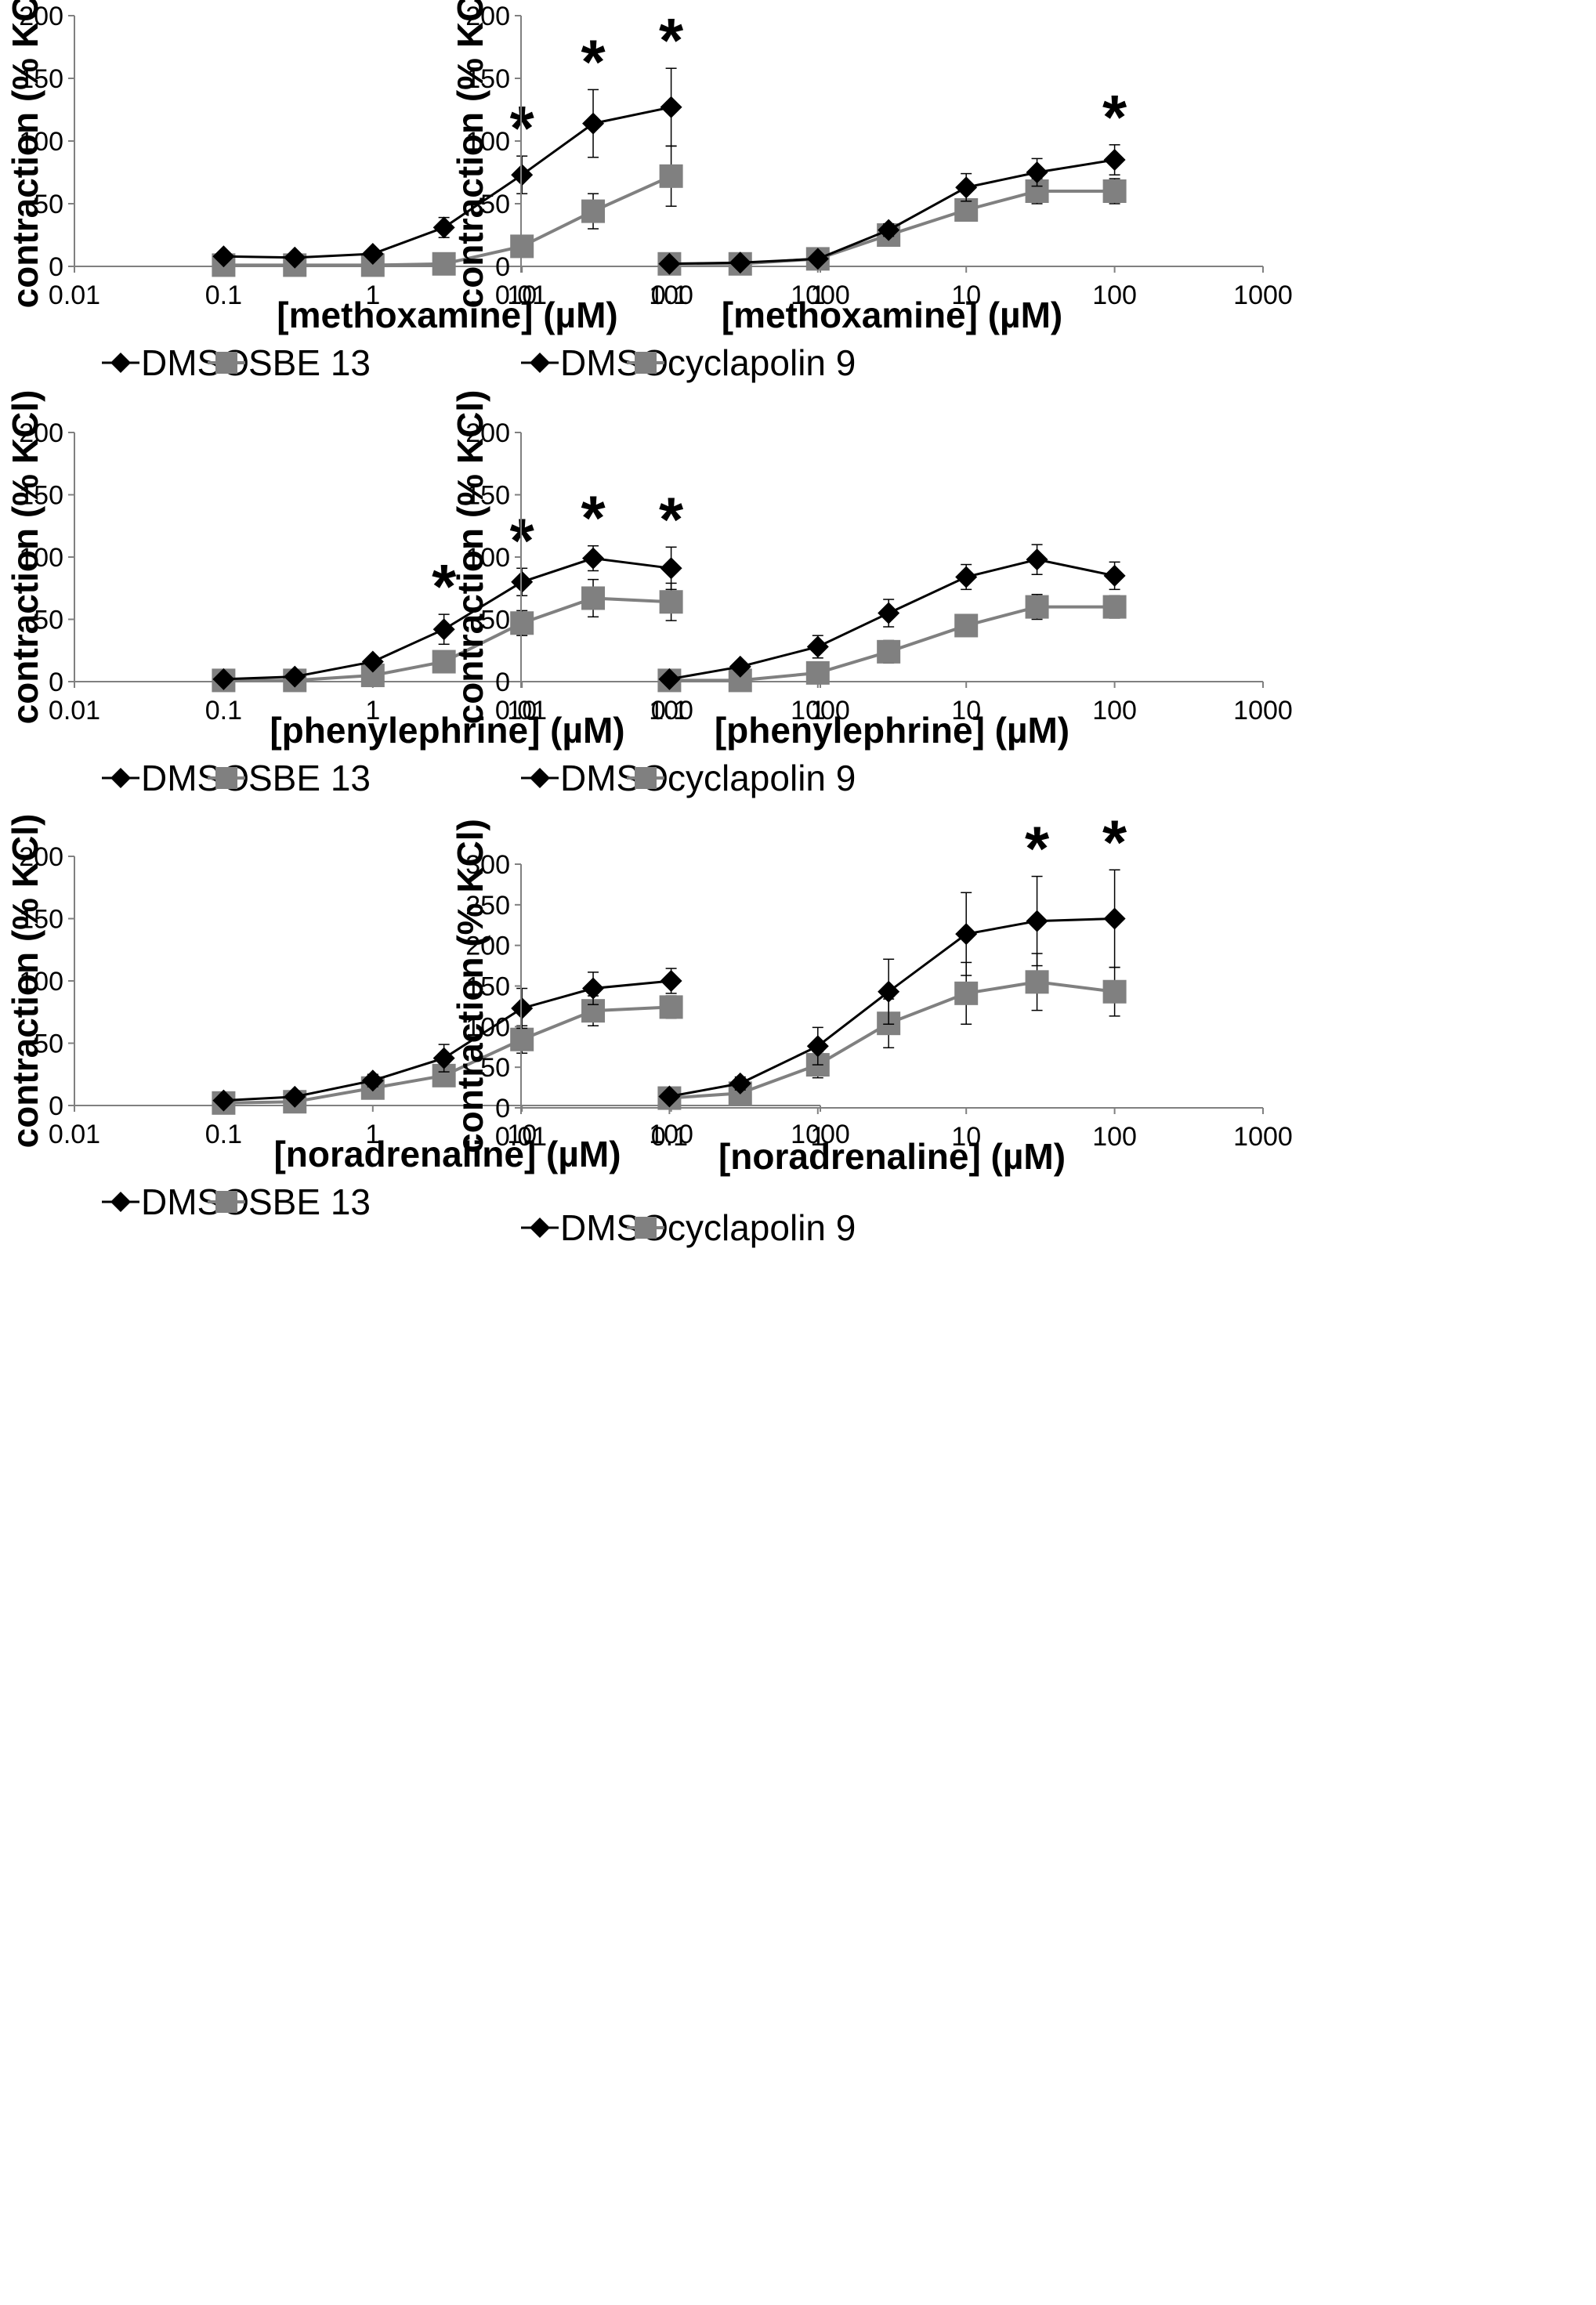 The height and width of the screenshot is (2305, 1596). I want to click on series-line, so click(892, 212).